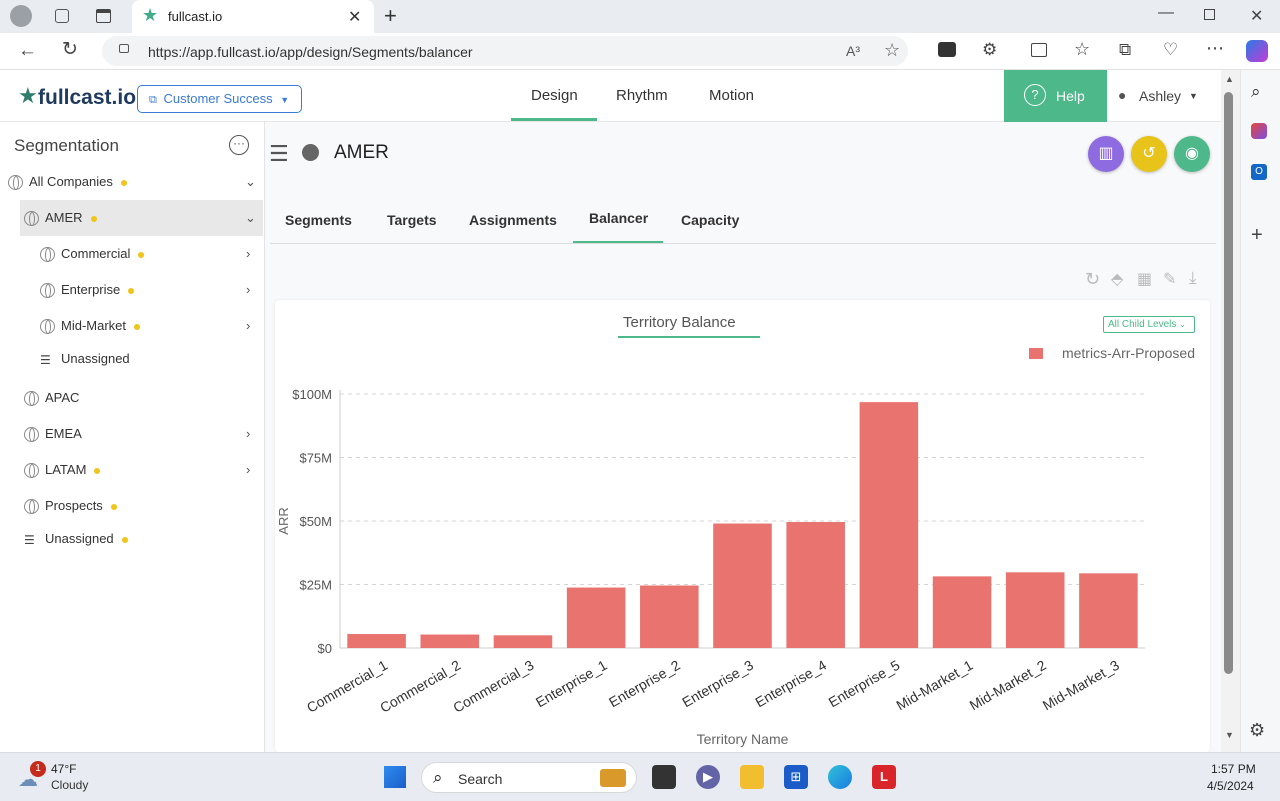  I want to click on clock-time: 1:57 PM, so click(1233, 769).